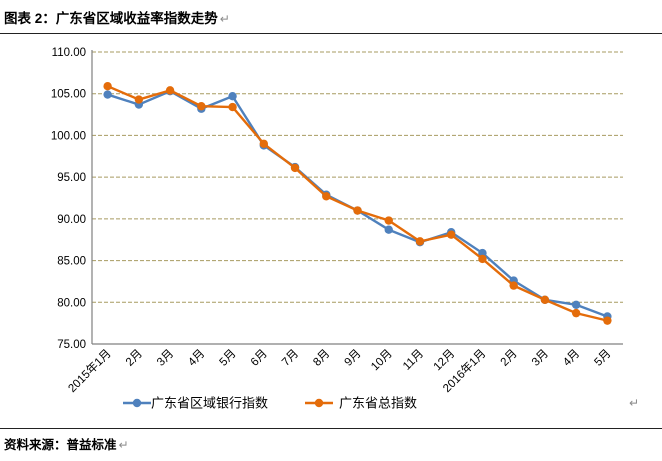  I want to click on x-tick-label: 9月, so click(352, 358).